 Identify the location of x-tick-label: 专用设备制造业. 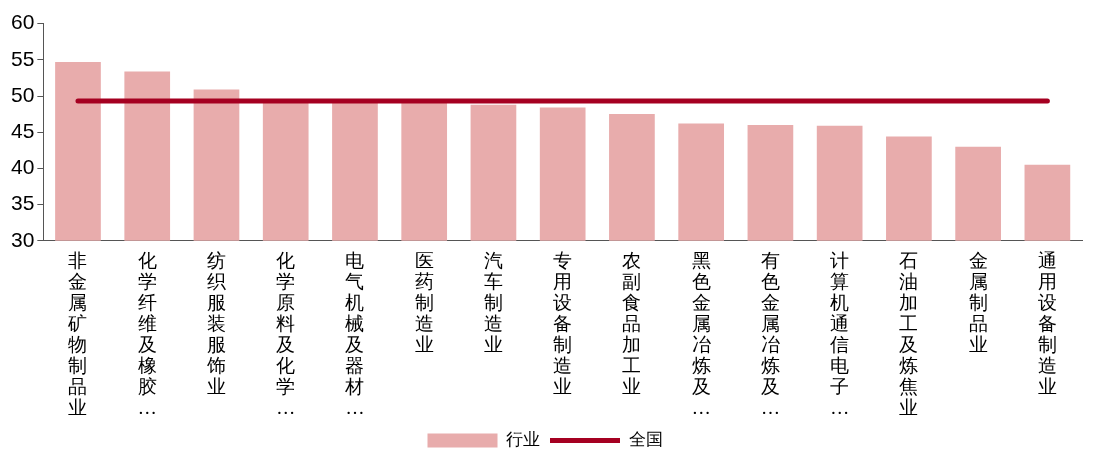
(563, 323).